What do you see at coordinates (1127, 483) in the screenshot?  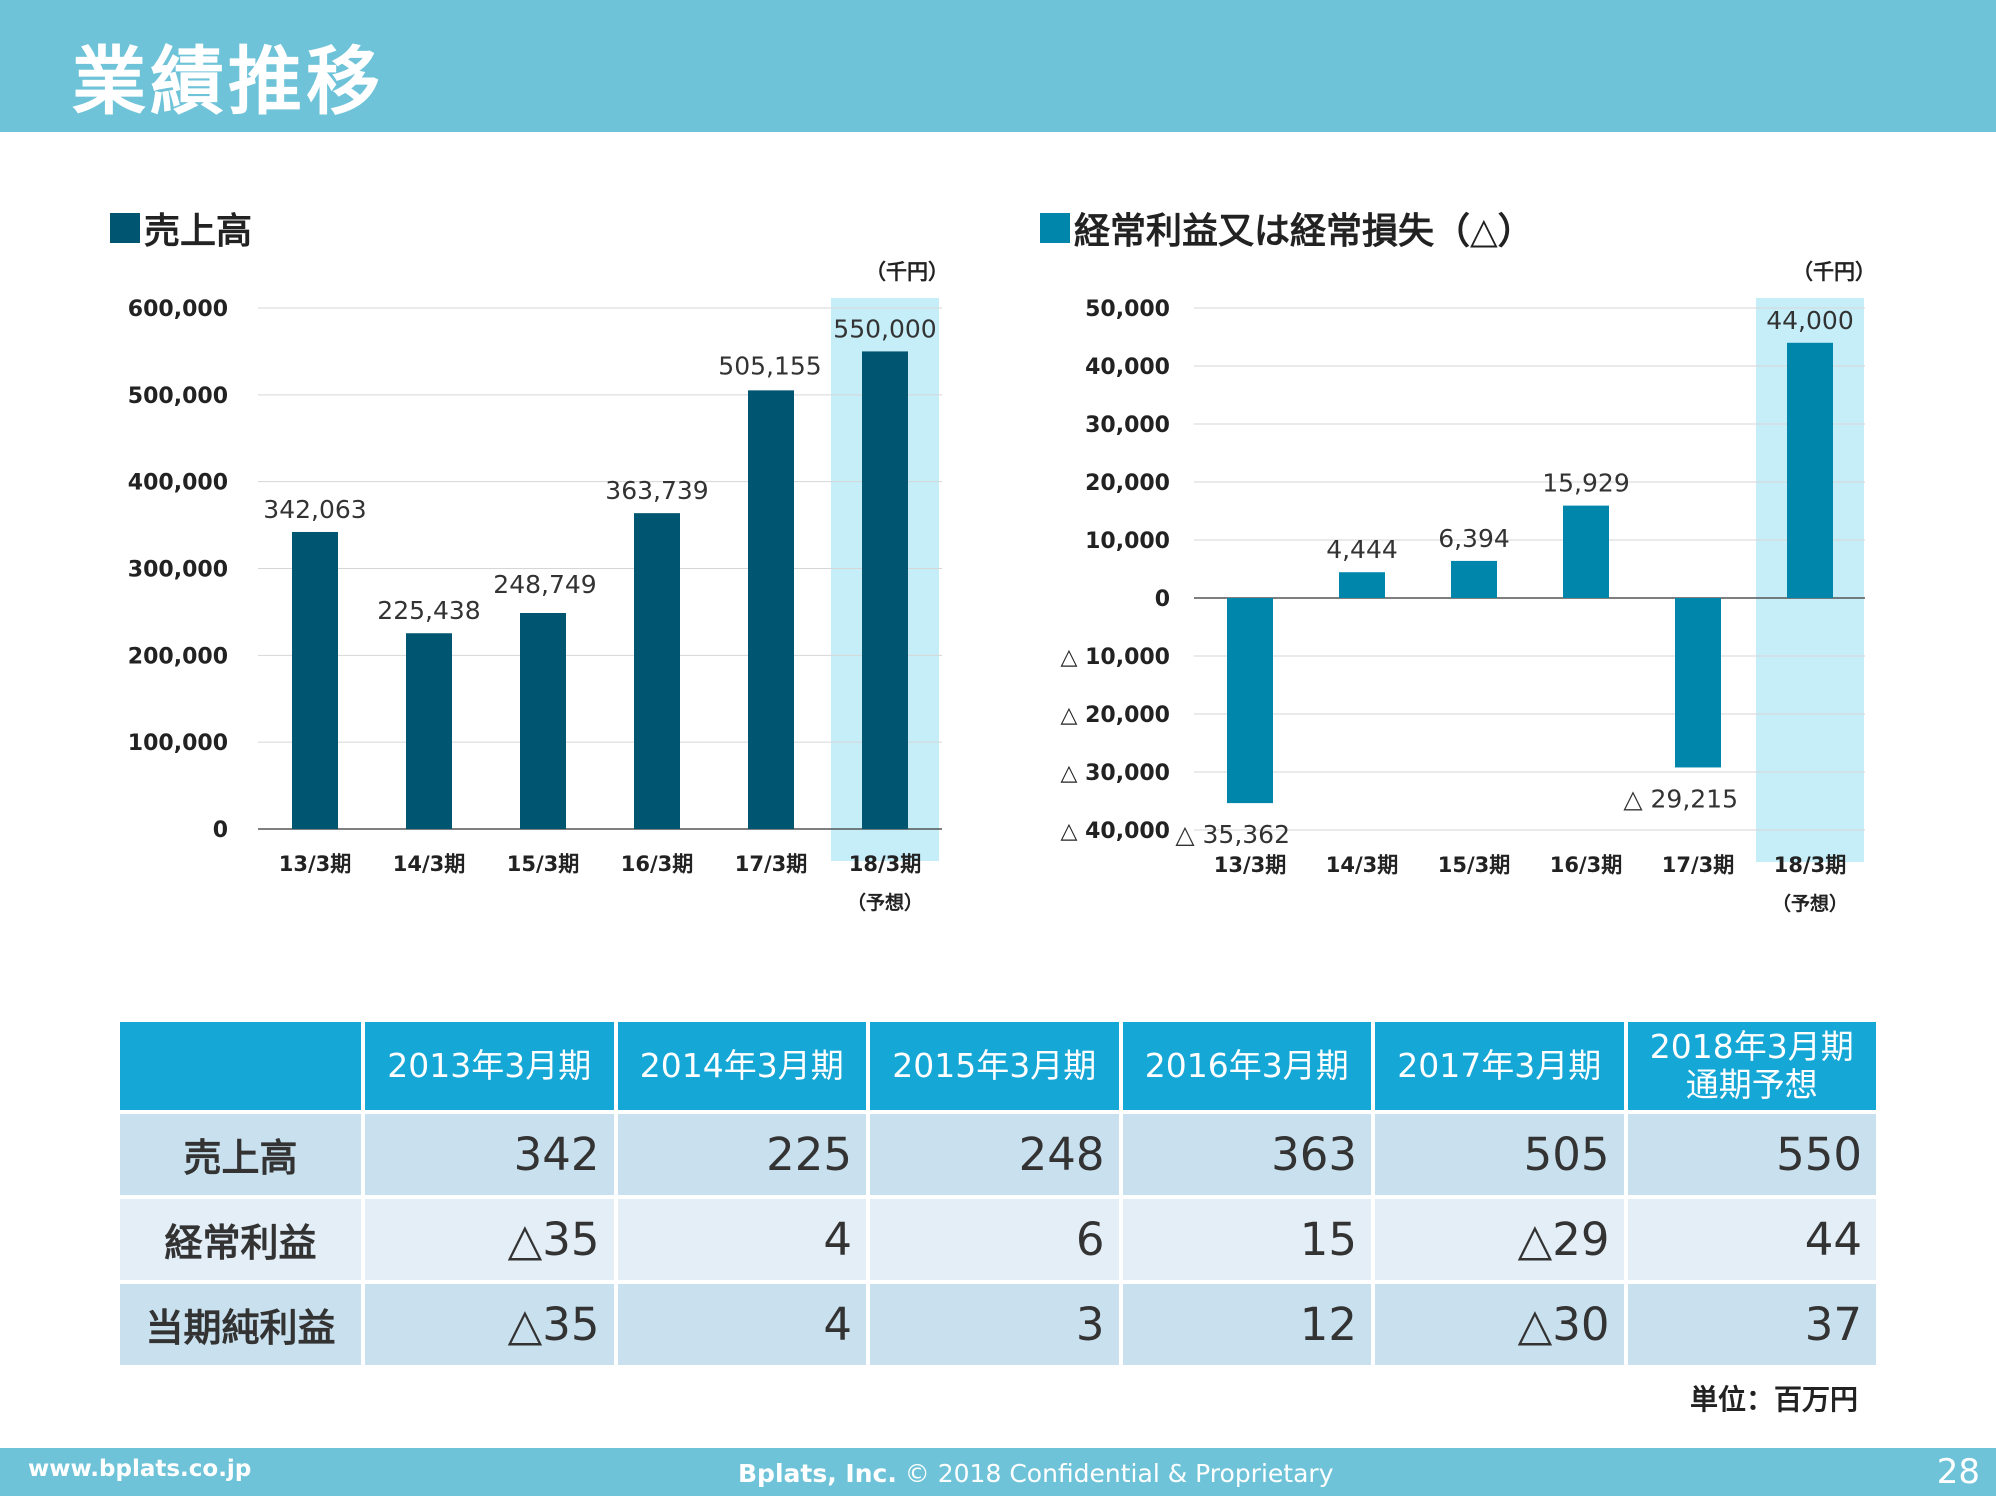 I see `y-tick-label: 20,000` at bounding box center [1127, 483].